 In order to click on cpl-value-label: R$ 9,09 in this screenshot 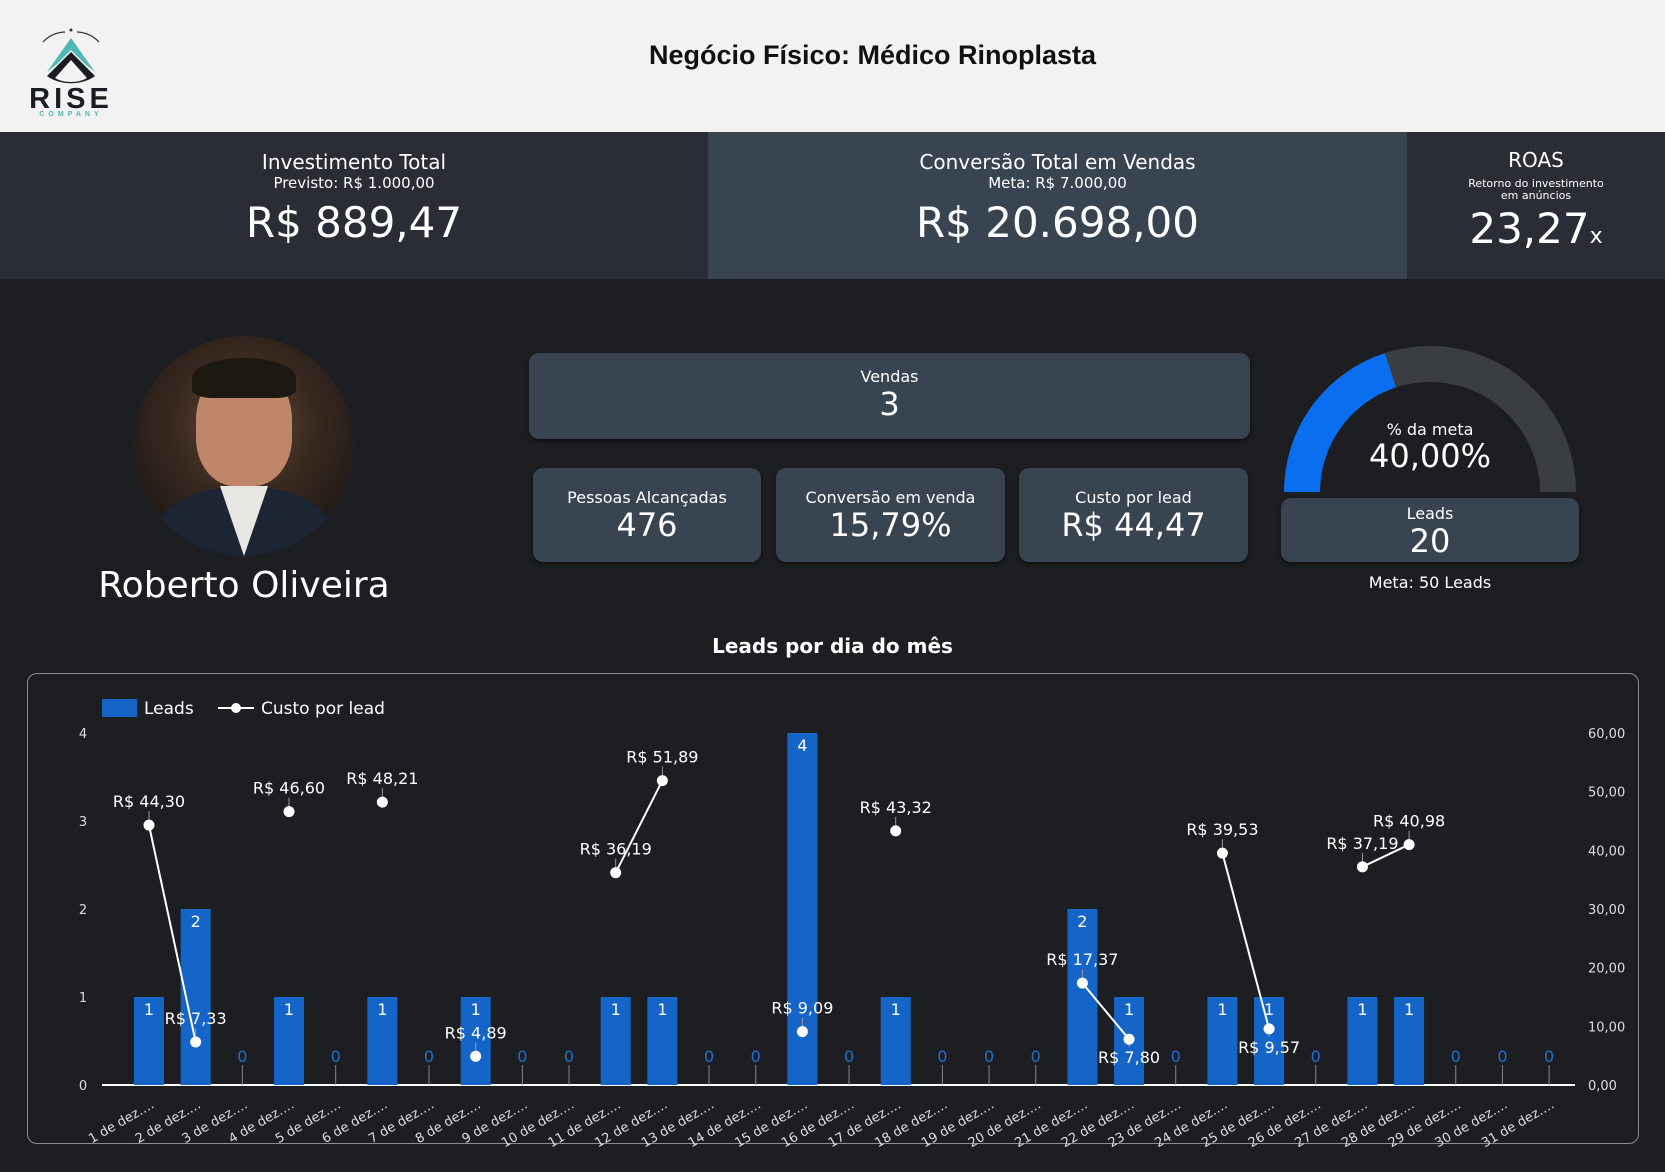, I will do `click(802, 1008)`.